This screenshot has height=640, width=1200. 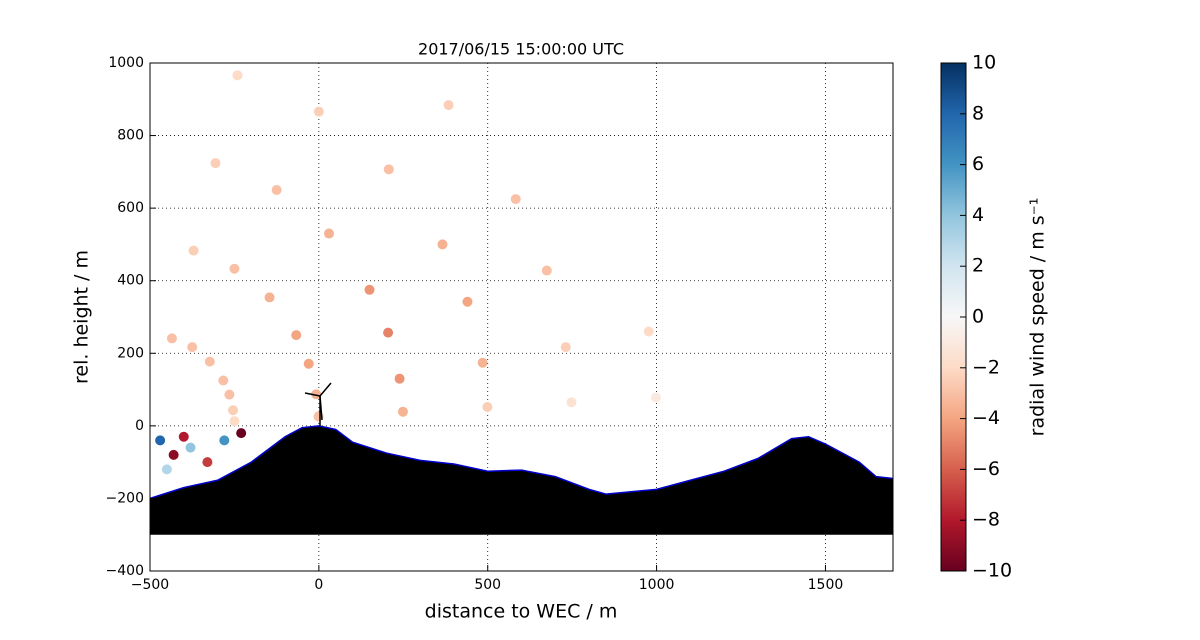 I want to click on y-tick-label: 0, so click(x=139, y=426).